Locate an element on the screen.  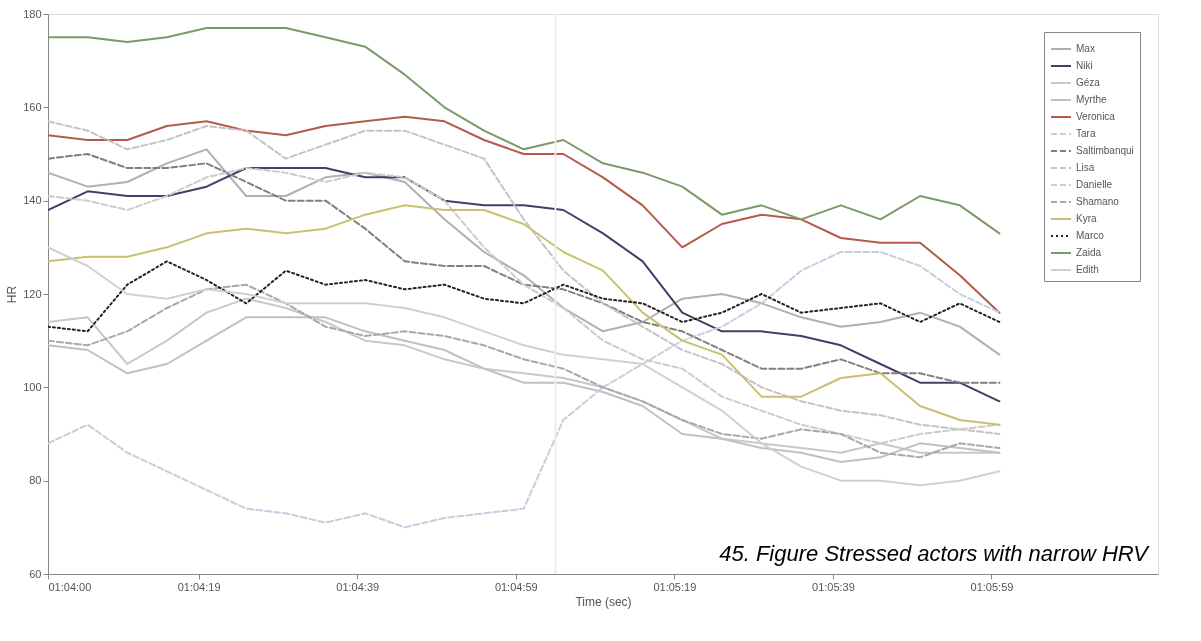
legend-label: Veronica is located at coordinates (1096, 116).